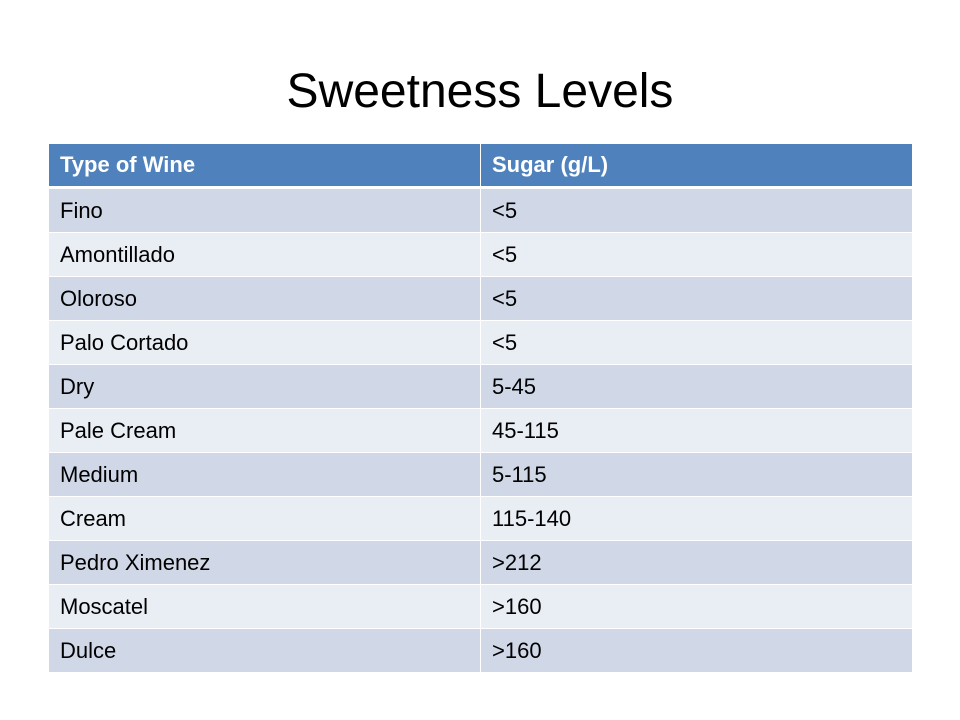 This screenshot has height=720, width=960. I want to click on header-row: Type of Wine Sugar (g/L), so click(480, 166).